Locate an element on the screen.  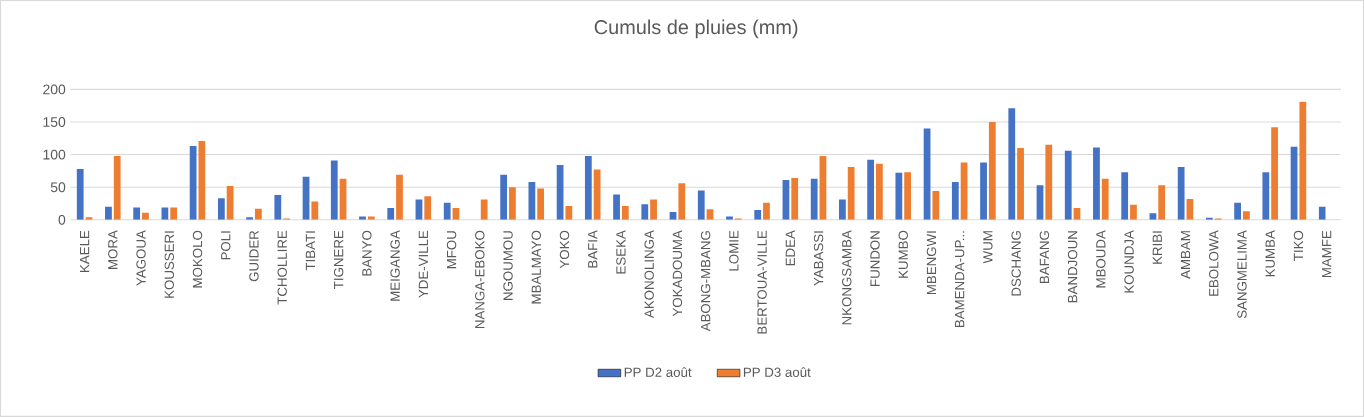
y-tick-label: 50 is located at coordinates (58, 187).